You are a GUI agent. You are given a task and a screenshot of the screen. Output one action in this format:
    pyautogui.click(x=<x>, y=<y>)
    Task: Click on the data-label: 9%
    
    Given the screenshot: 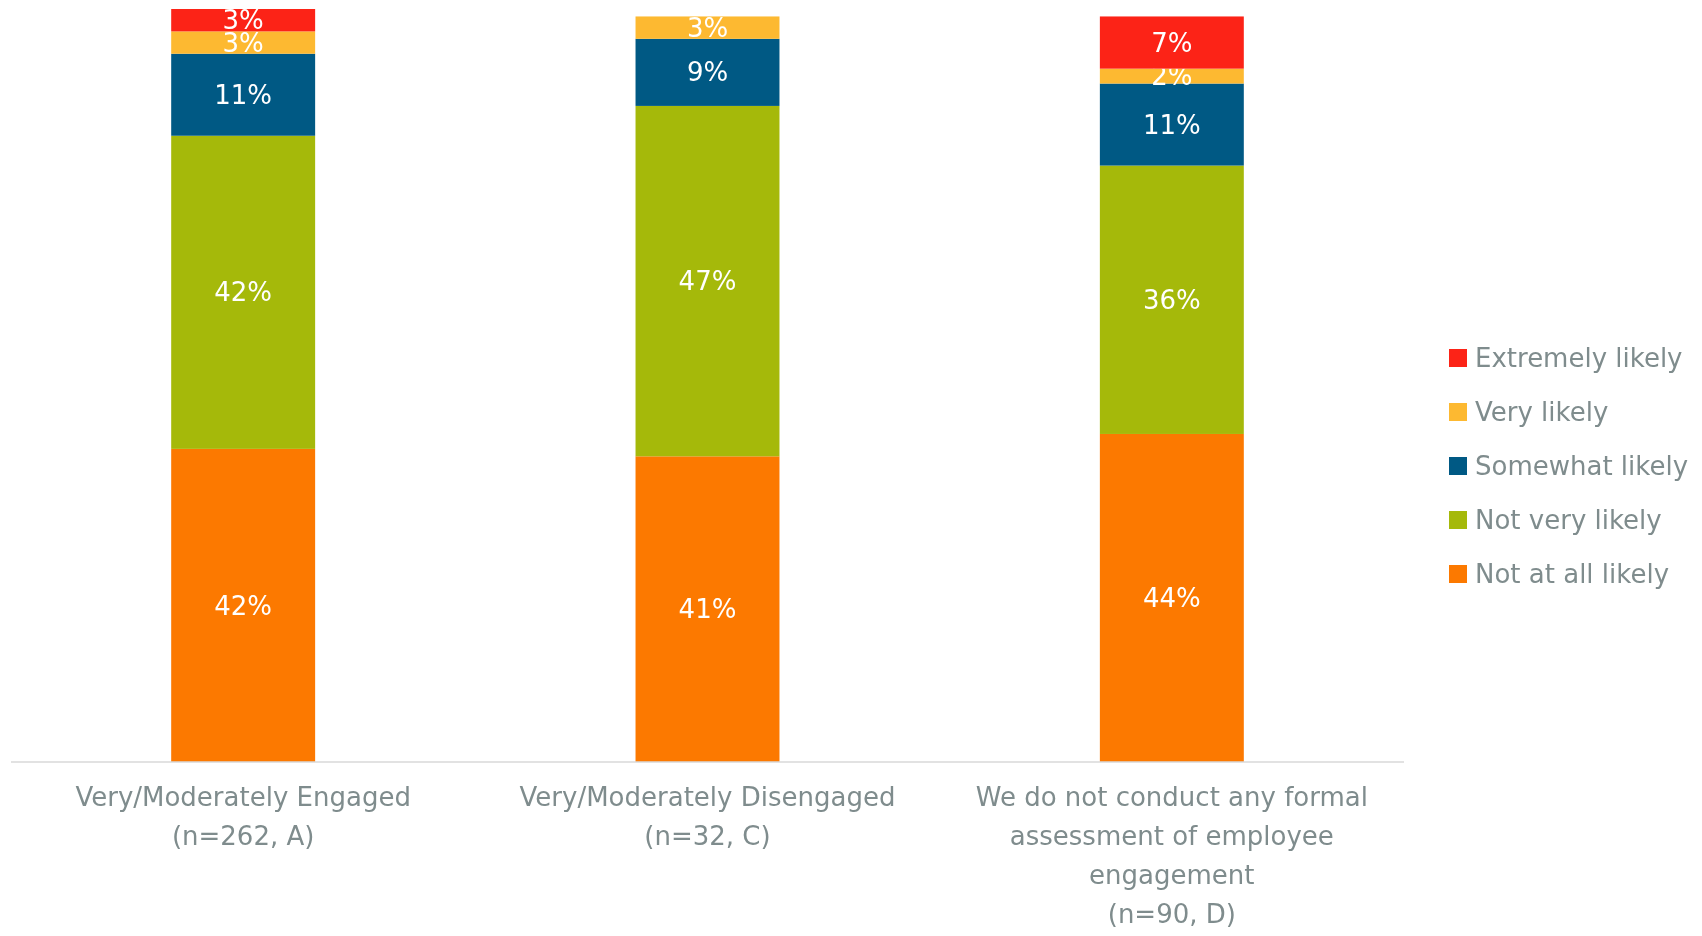 What is the action you would take?
    pyautogui.click(x=707, y=72)
    